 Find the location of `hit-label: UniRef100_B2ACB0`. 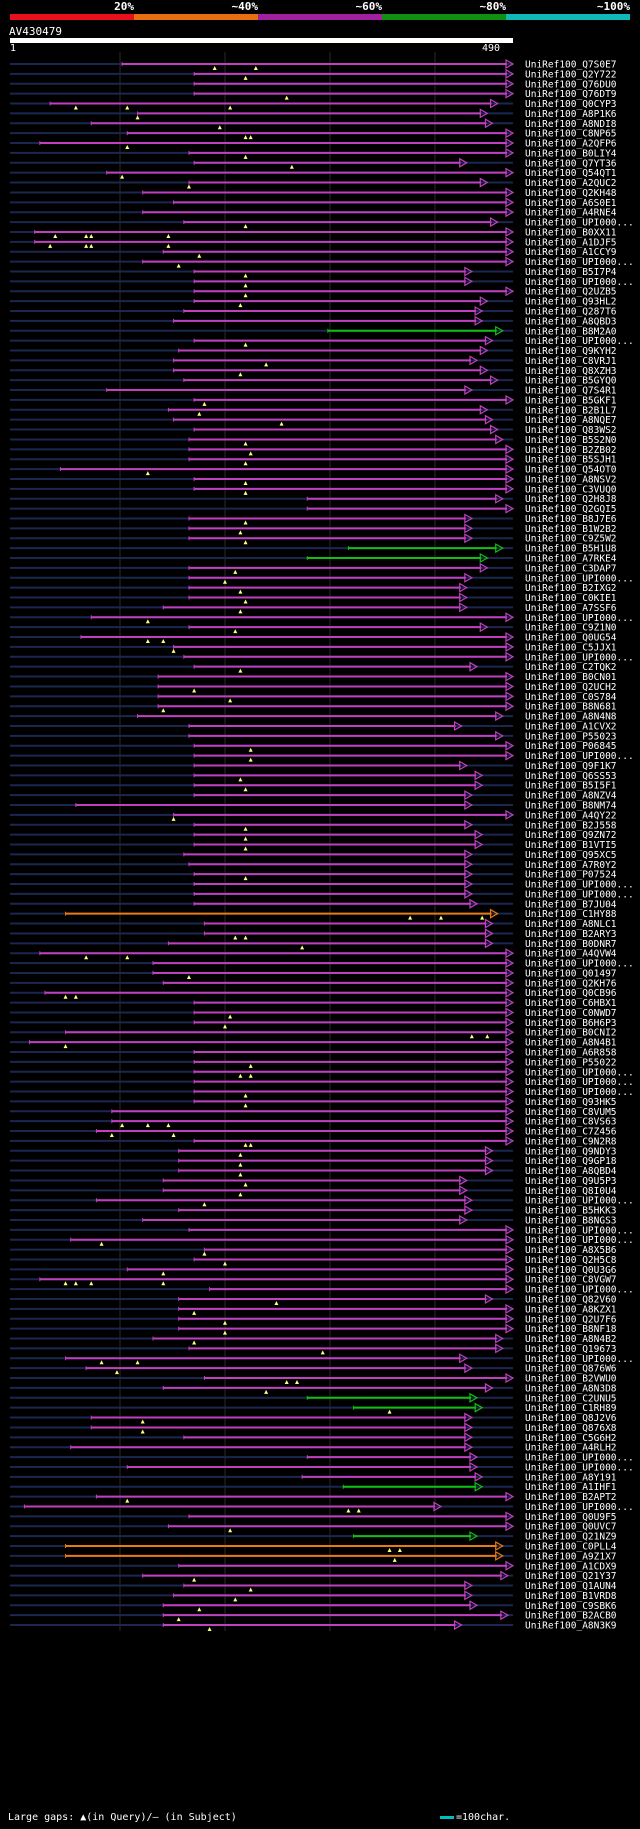

hit-label: UniRef100_B2ACB0 is located at coordinates (571, 1616).